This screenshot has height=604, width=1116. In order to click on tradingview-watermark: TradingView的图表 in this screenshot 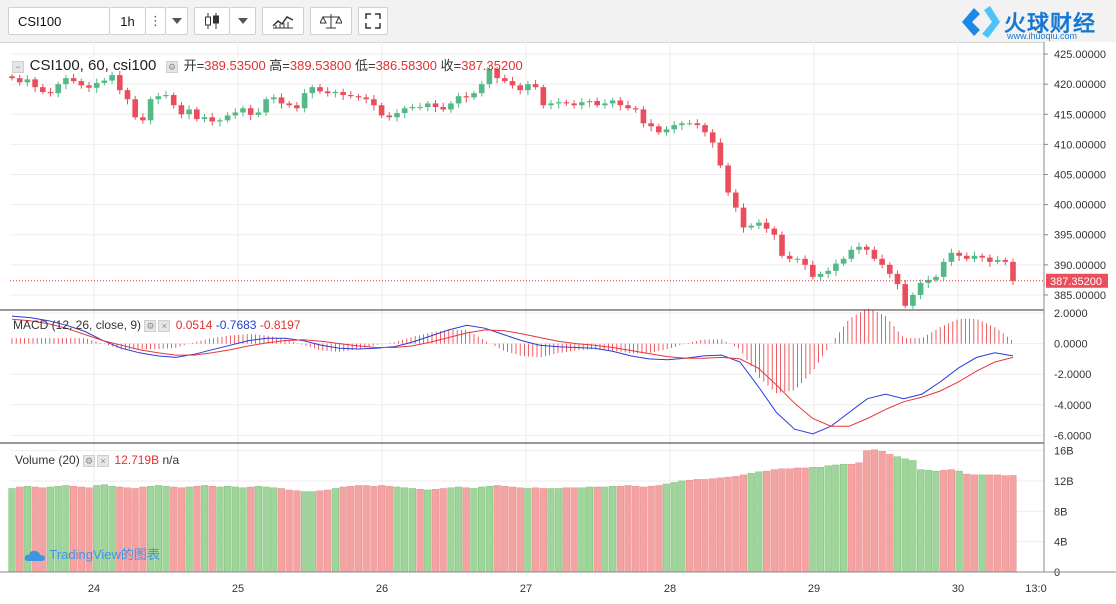, I will do `click(92, 553)`.